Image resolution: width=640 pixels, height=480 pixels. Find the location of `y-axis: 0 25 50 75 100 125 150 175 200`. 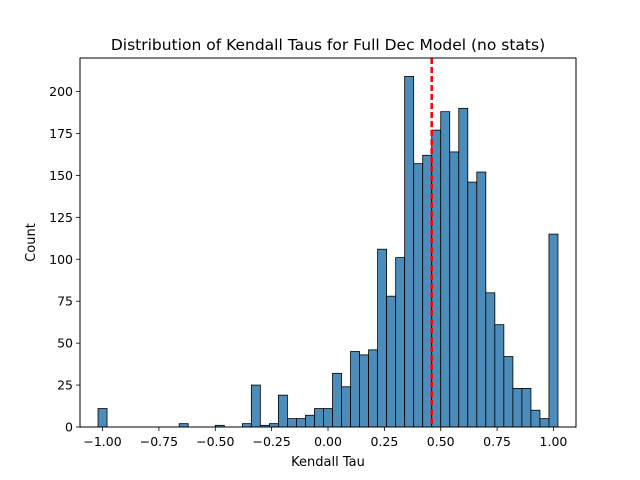

y-axis: 0 25 50 75 100 125 150 175 200 is located at coordinates (64, 259).